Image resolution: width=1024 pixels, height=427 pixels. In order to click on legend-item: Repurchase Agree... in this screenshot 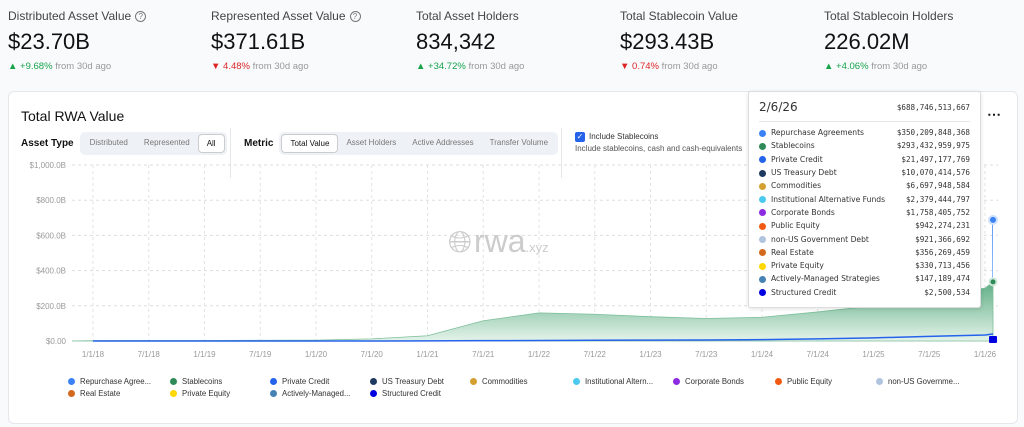, I will do `click(109, 381)`.